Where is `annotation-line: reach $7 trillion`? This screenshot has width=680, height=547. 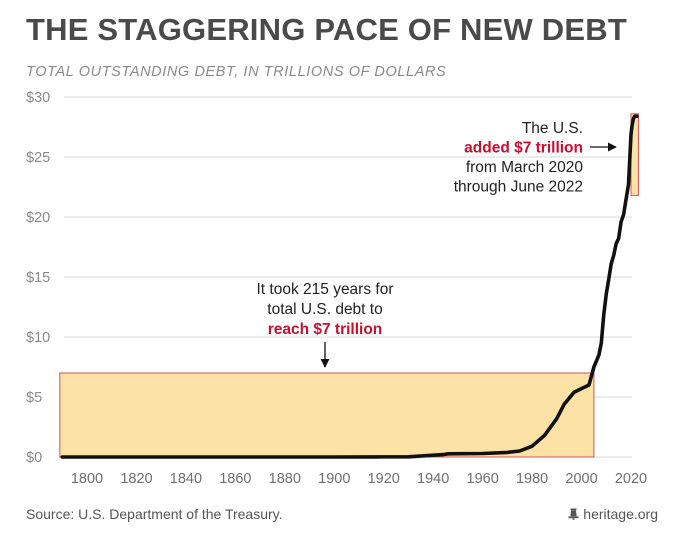
annotation-line: reach $7 trillion is located at coordinates (325, 329).